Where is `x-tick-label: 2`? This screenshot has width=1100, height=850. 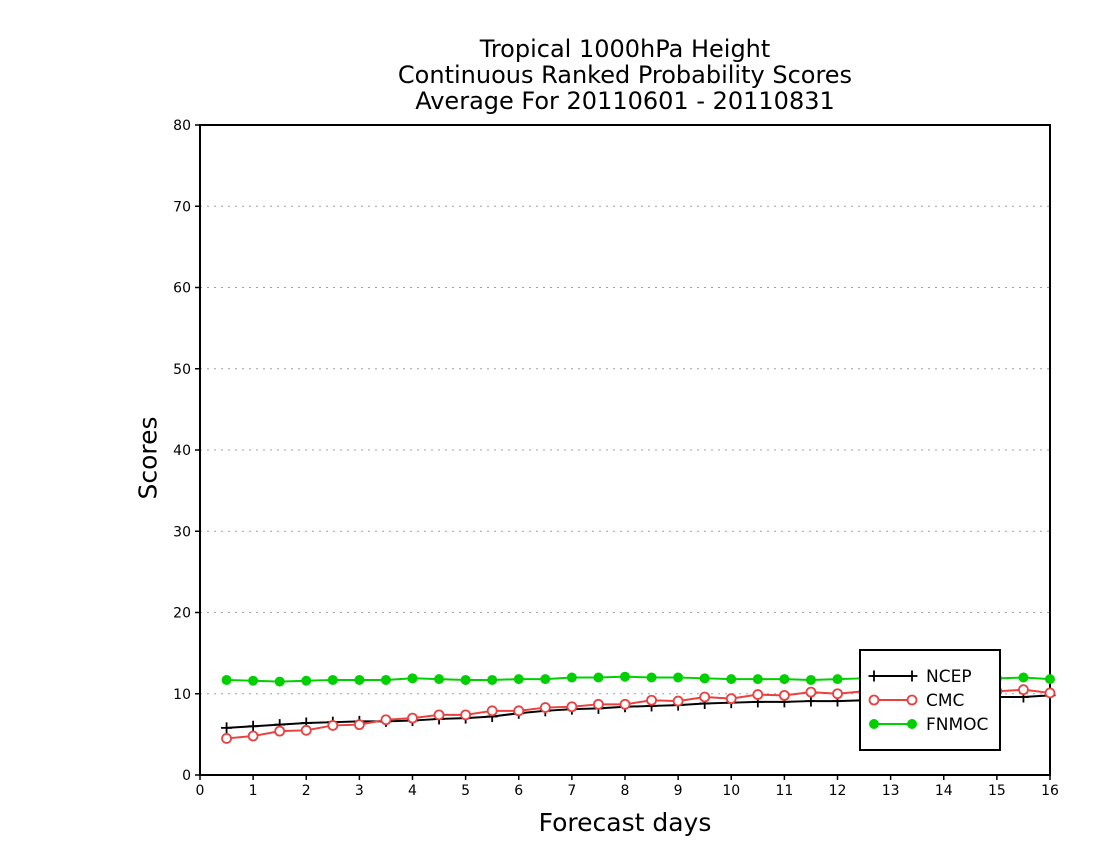 x-tick-label: 2 is located at coordinates (306, 791).